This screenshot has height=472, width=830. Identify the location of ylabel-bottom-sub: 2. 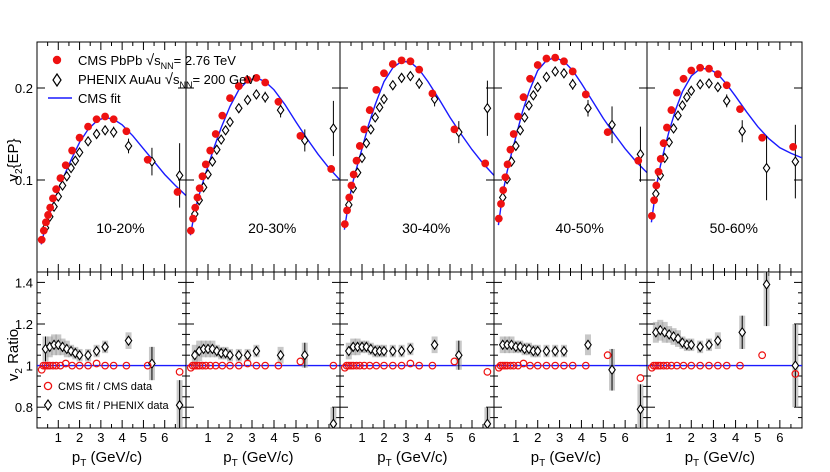
(19, 371).